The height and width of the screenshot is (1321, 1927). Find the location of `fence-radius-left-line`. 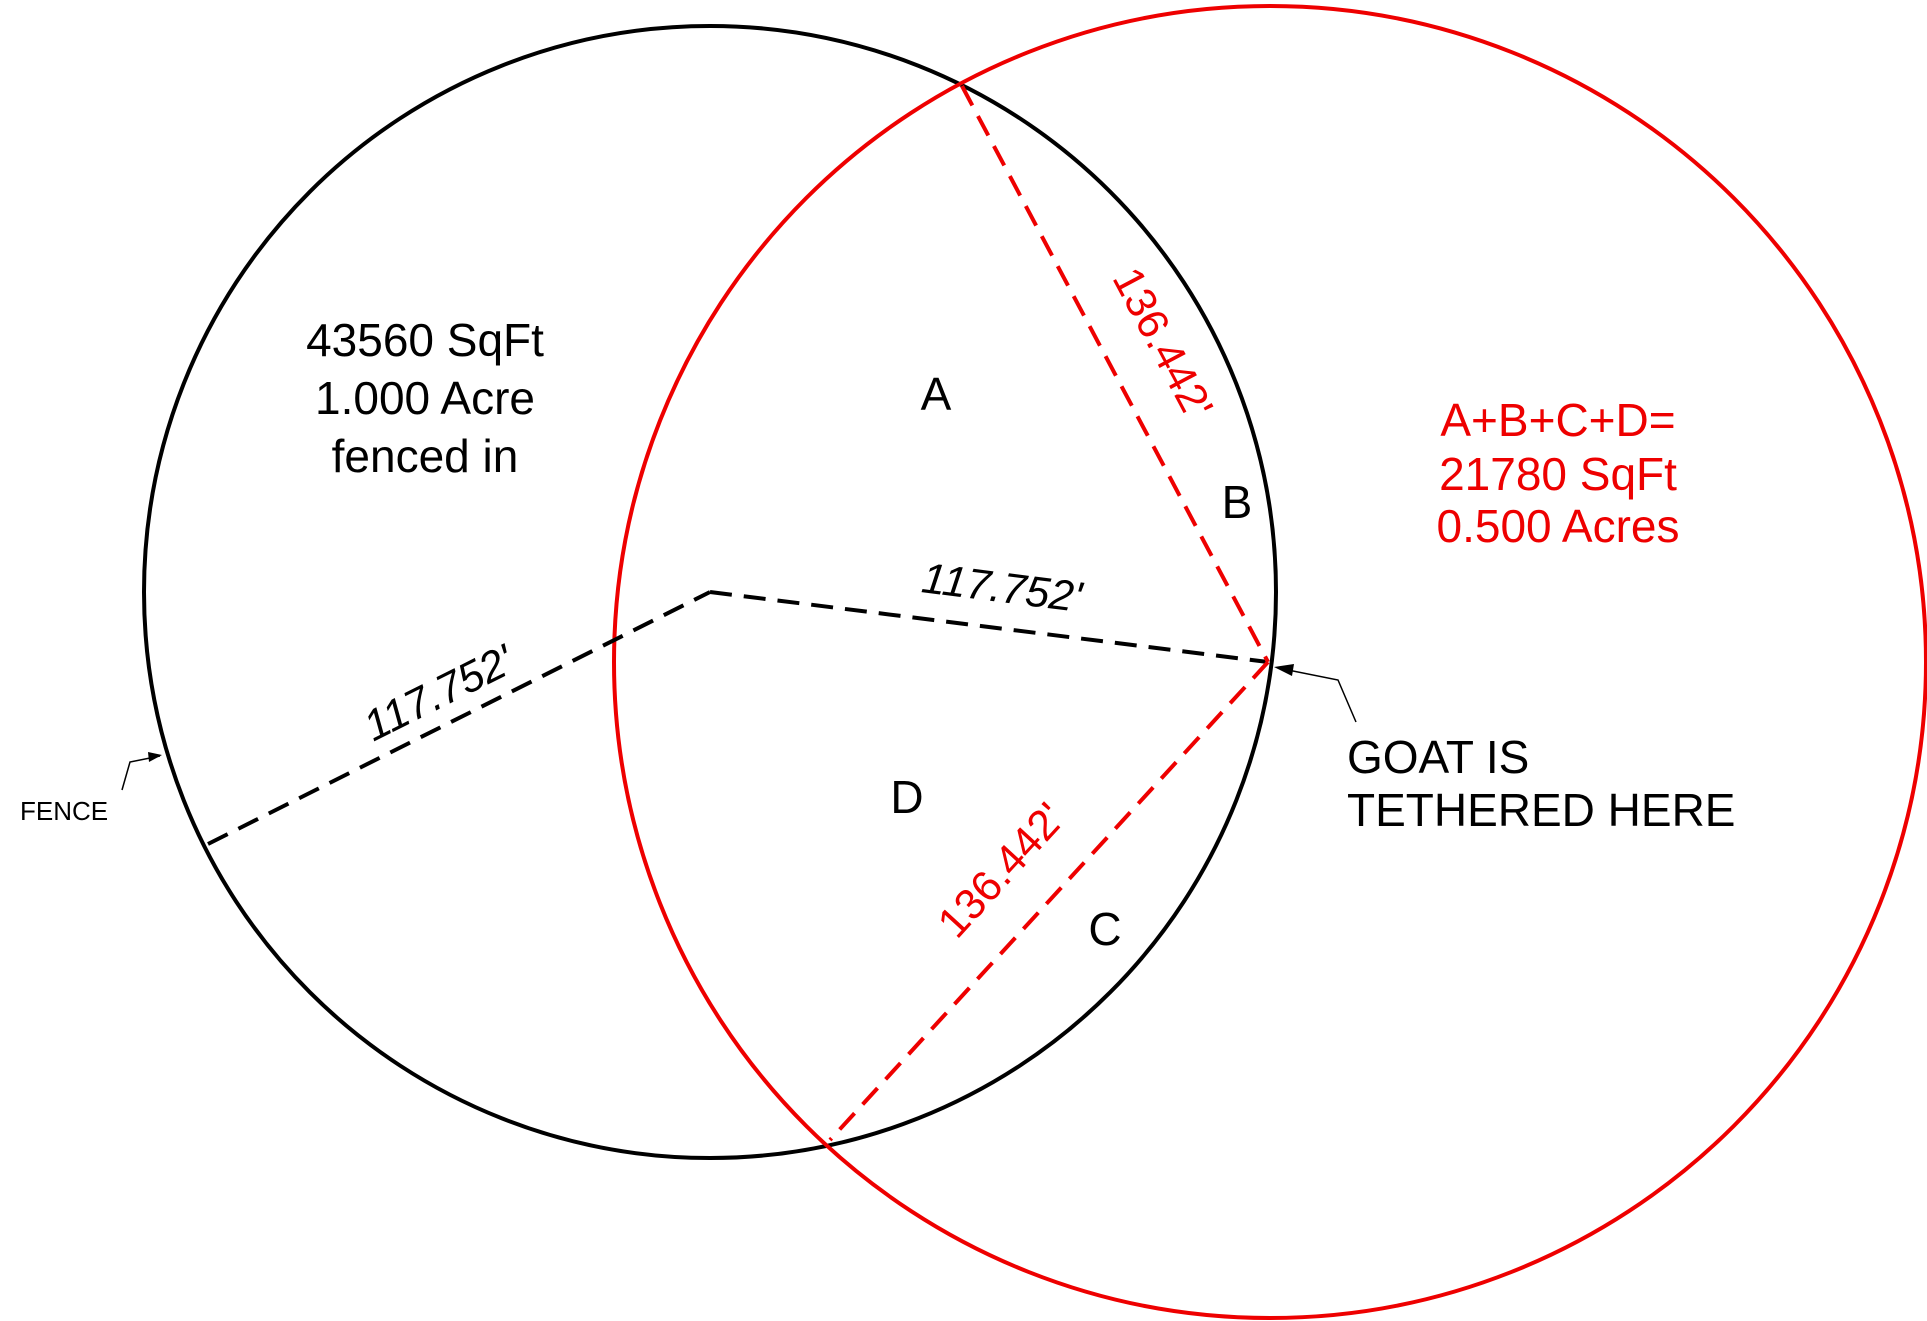

fence-radius-left-line is located at coordinates (459, 718).